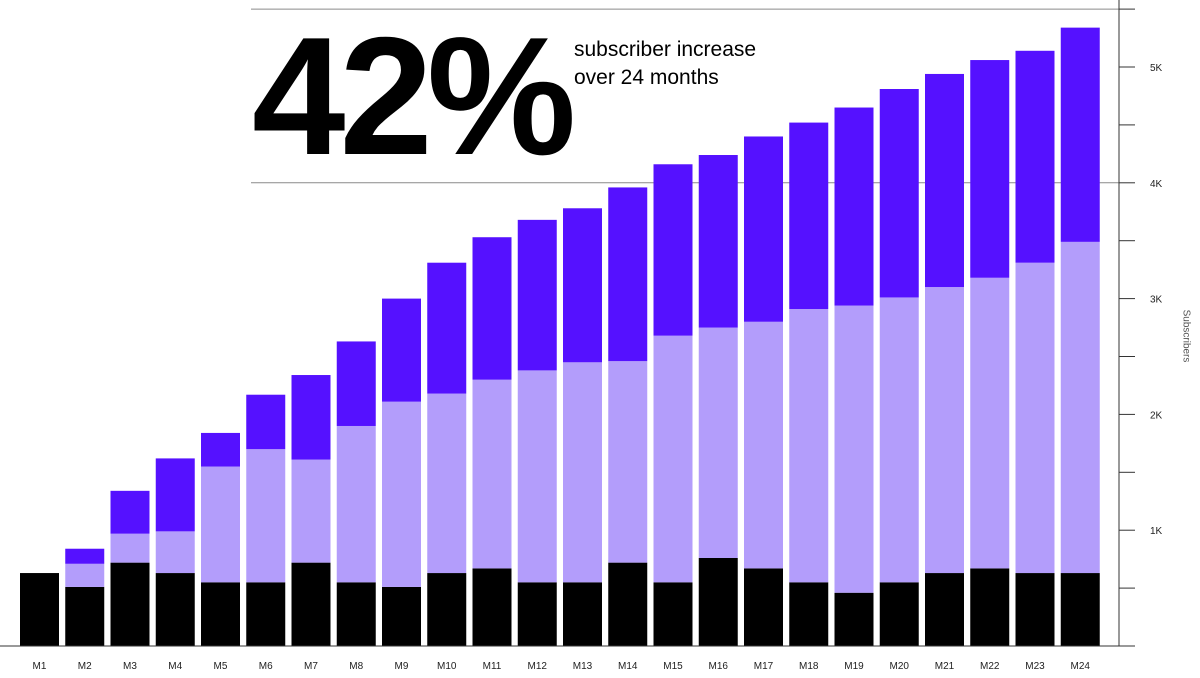  I want to click on x-tick-label-m10: M10, so click(447, 666).